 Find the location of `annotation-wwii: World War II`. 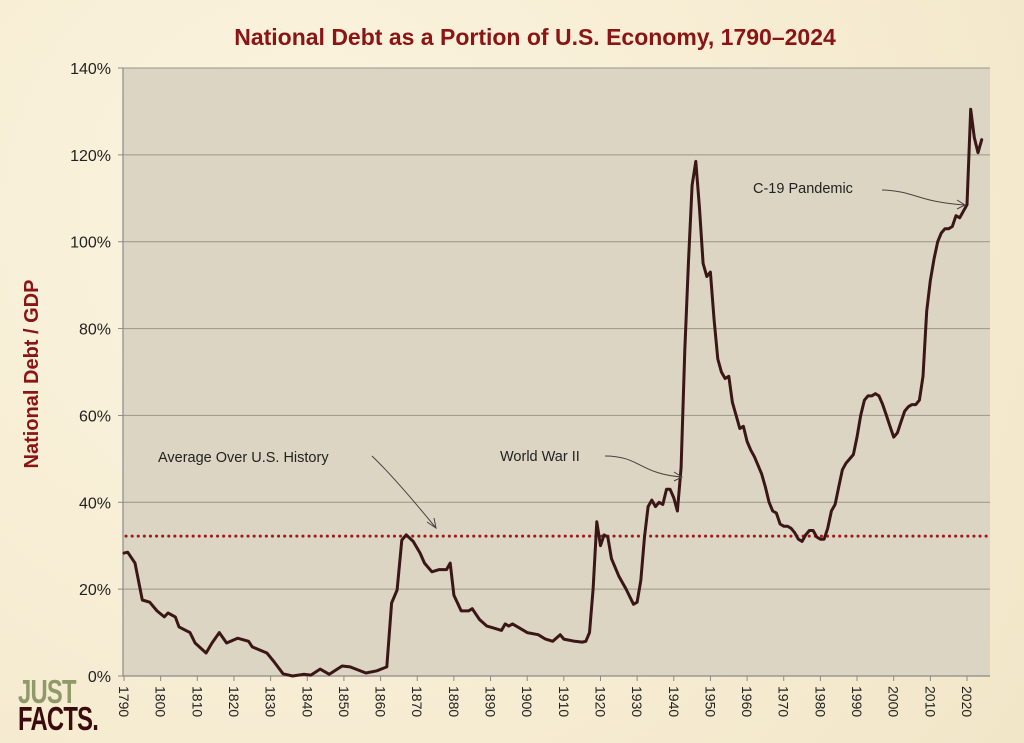

annotation-wwii: World War II is located at coordinates (592, 465).